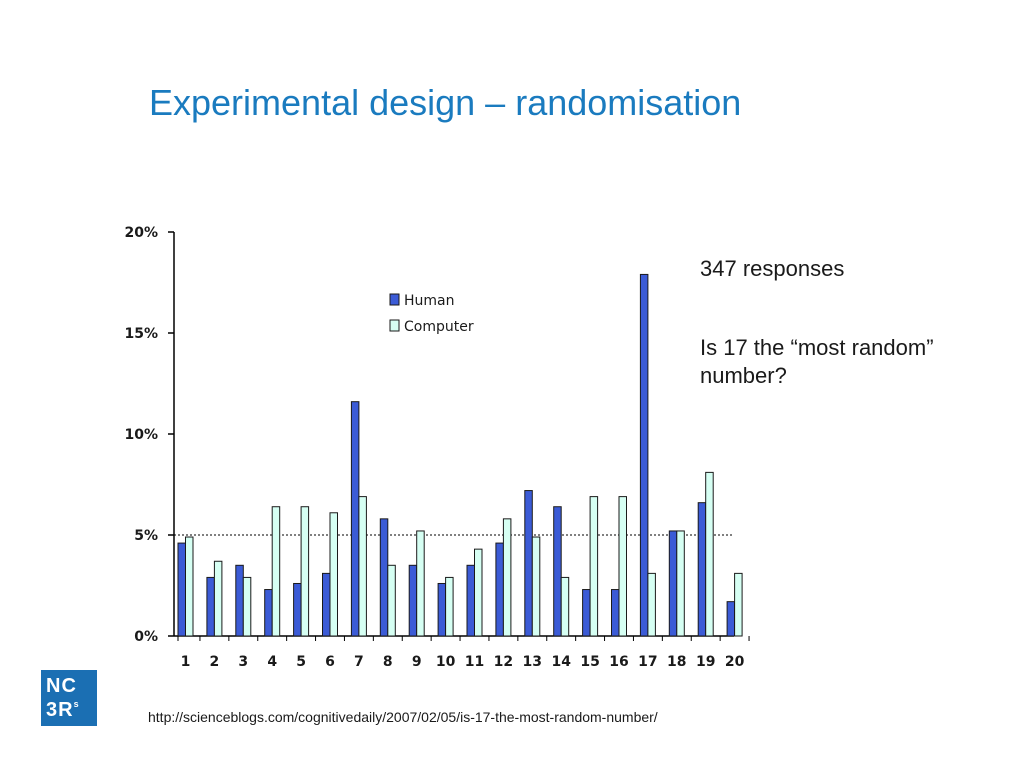 This screenshot has width=1024, height=768. Describe the element at coordinates (388, 662) in the screenshot. I see `x-tick-label: 8` at that location.